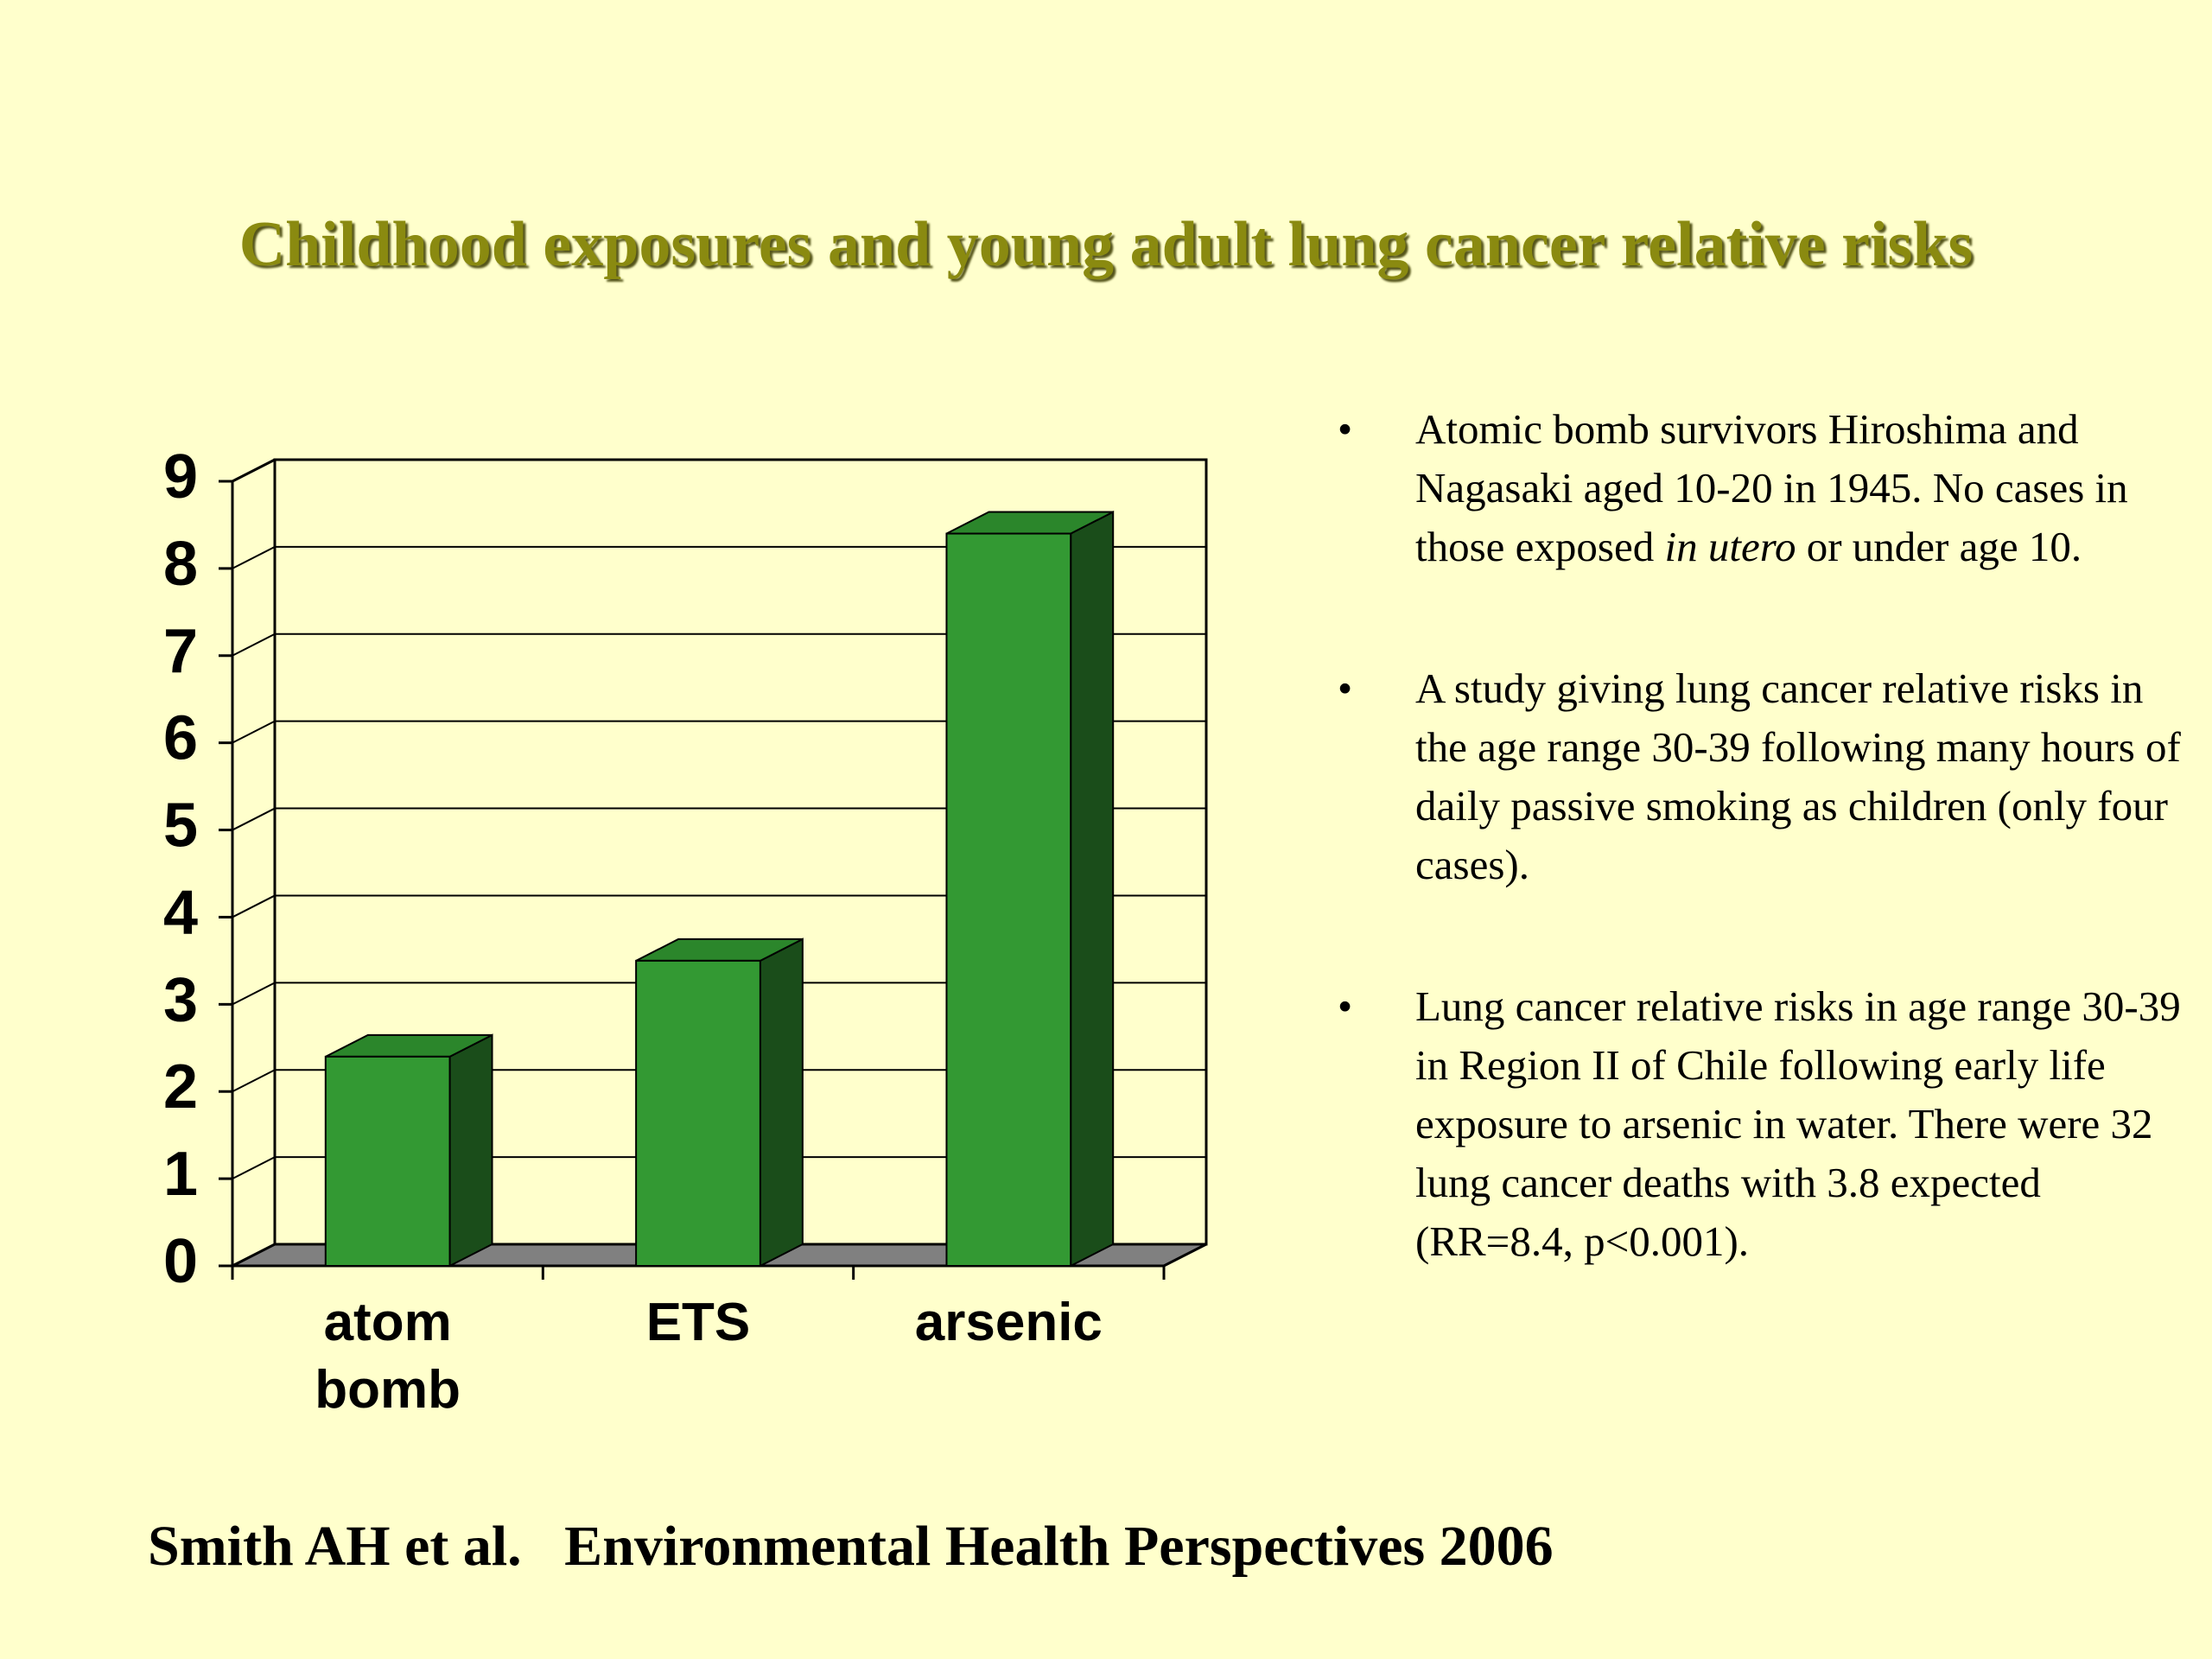 This screenshot has width=2212, height=1659. I want to click on y-tick-label: 9, so click(180, 477).